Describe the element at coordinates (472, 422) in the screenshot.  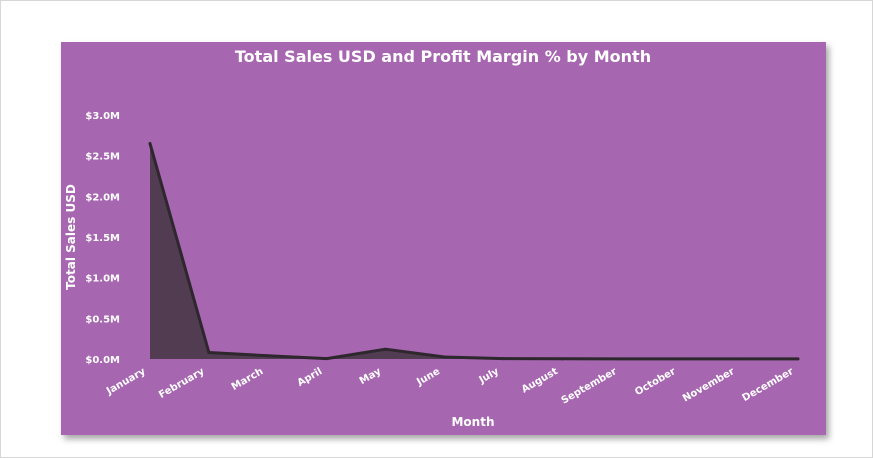
I see `x-axis-label: Month` at that location.